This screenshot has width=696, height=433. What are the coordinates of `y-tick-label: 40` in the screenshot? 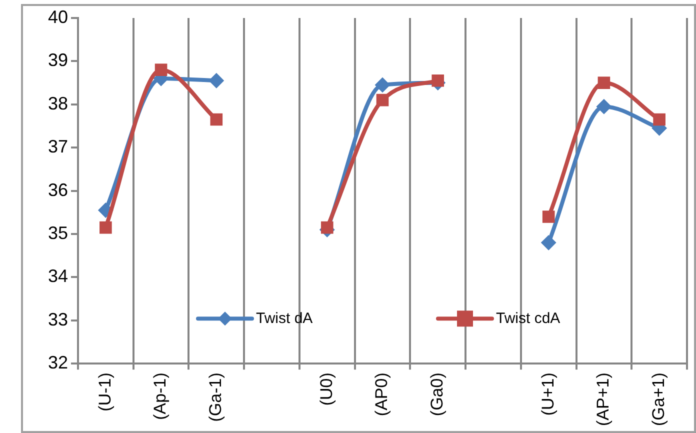 It's located at (58, 16).